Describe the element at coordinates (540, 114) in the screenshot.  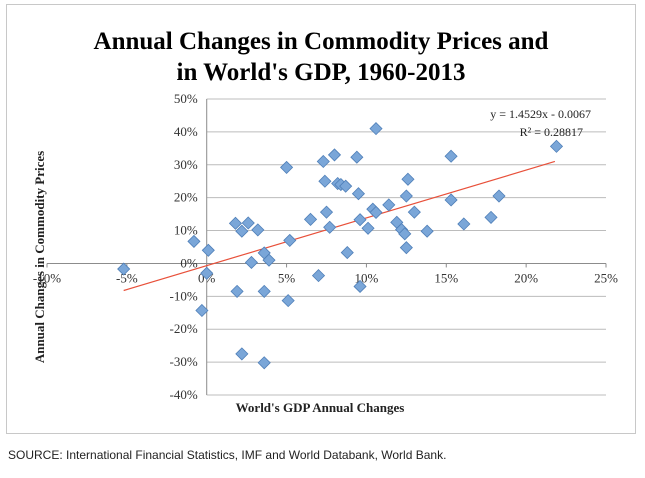
I see `trendline-equation: y = 1.4529x - 0.0067` at that location.